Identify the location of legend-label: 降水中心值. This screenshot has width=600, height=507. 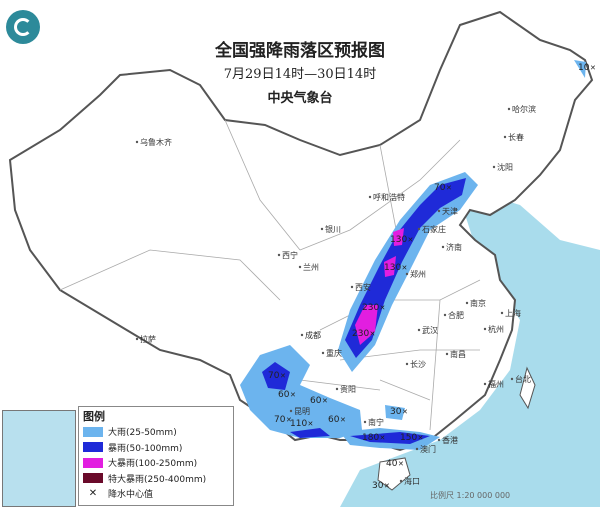
(131, 495).